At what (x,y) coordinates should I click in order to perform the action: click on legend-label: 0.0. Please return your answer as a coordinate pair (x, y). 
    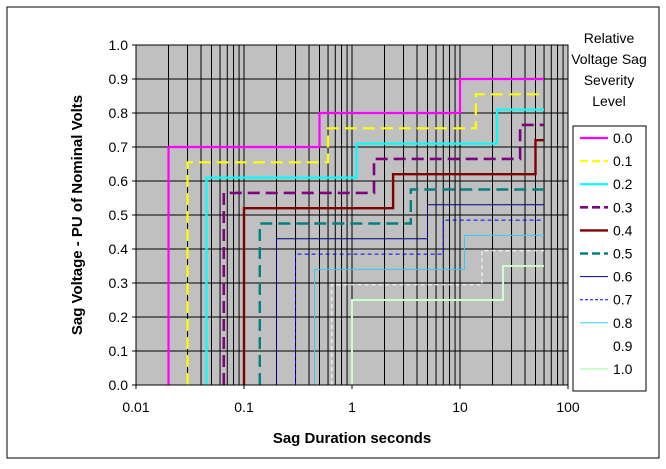
    Looking at the image, I should click on (623, 138).